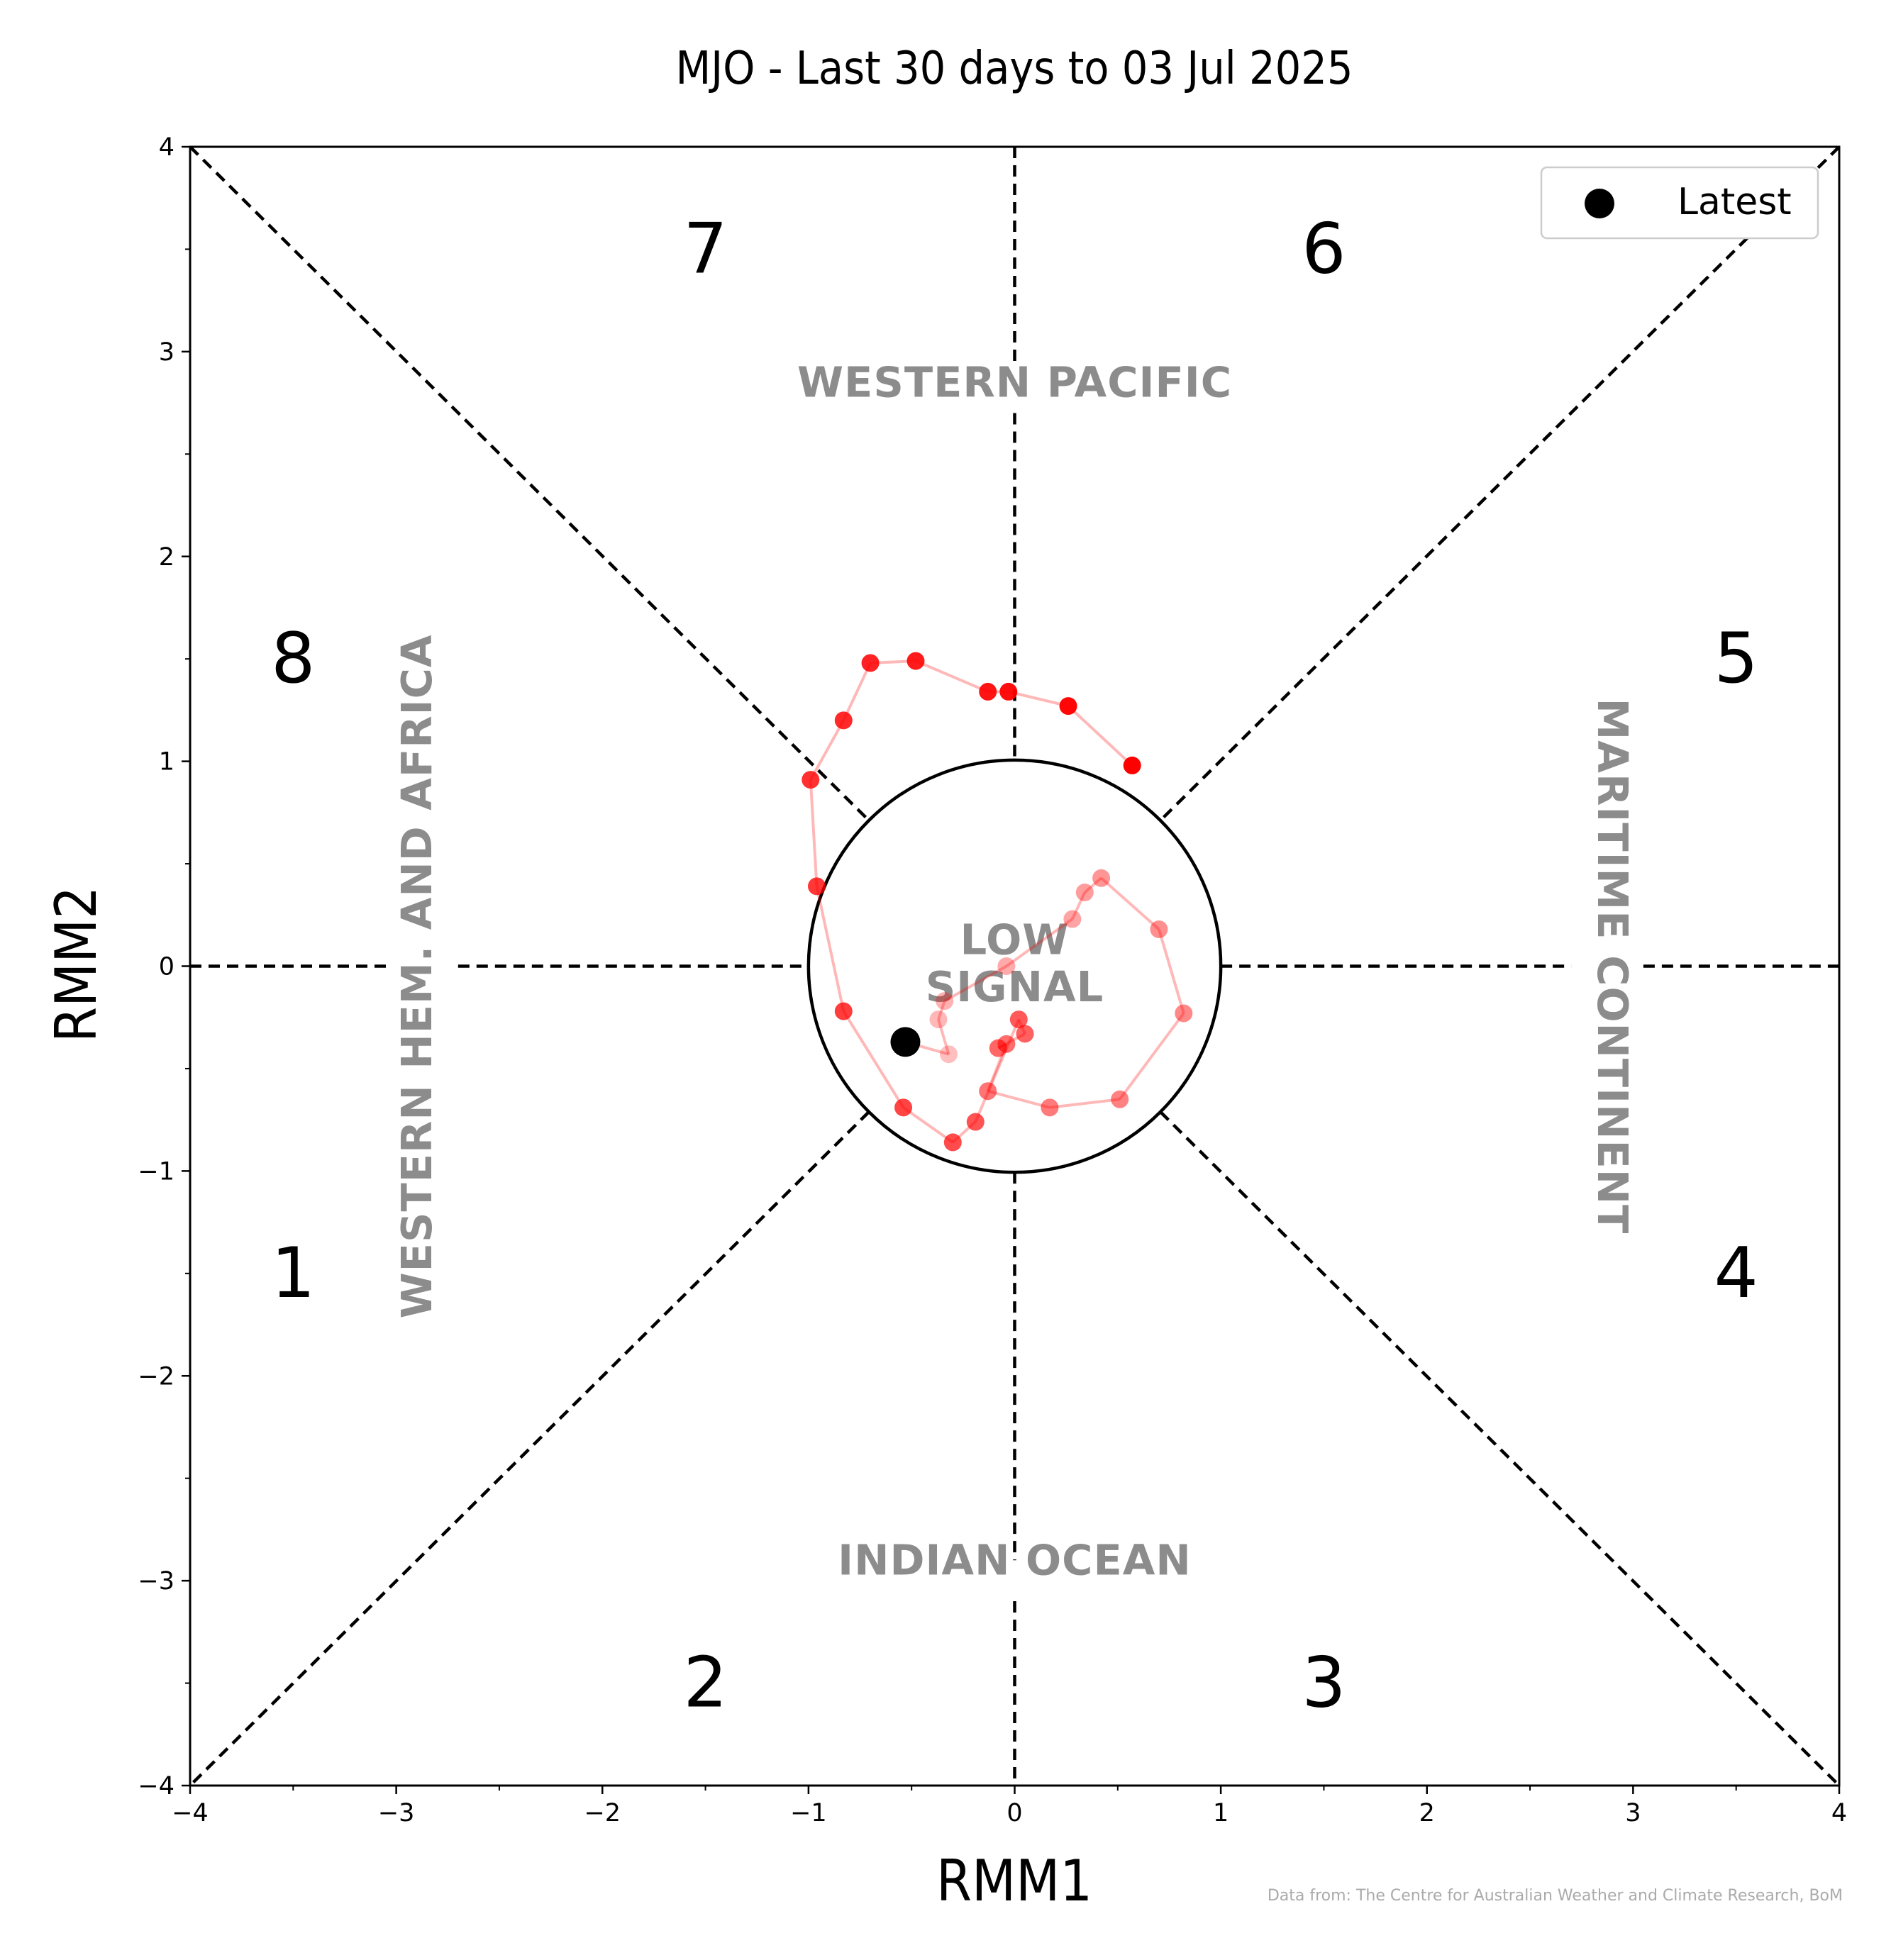 The width and height of the screenshot is (1891, 1960). I want to click on region-label-top: WESTERN PACIFIC, so click(1015, 382).